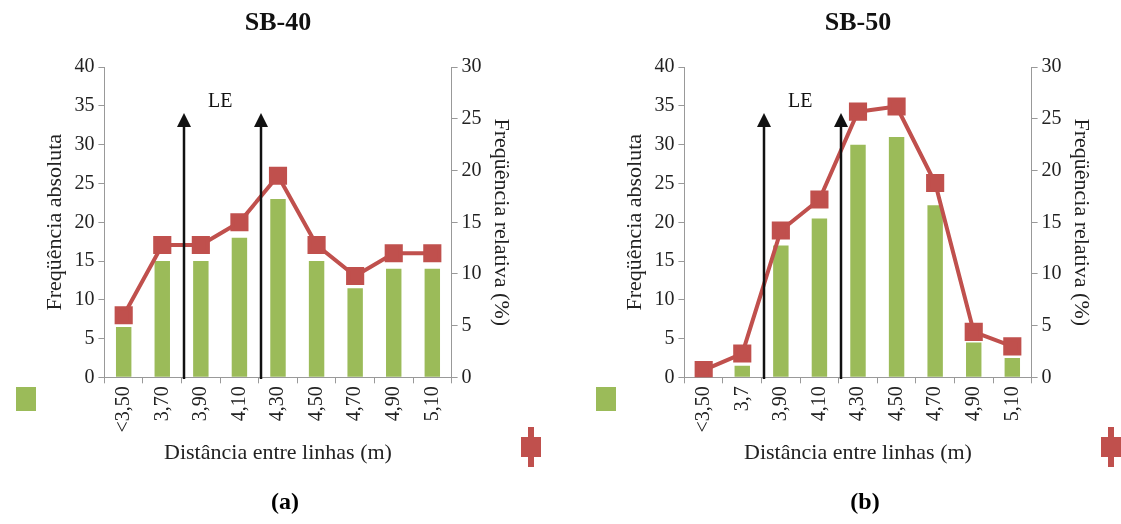 Image resolution: width=1121 pixels, height=524 pixels. Describe the element at coordinates (160, 404) in the screenshot. I see `x-tick-label: 3,70` at that location.